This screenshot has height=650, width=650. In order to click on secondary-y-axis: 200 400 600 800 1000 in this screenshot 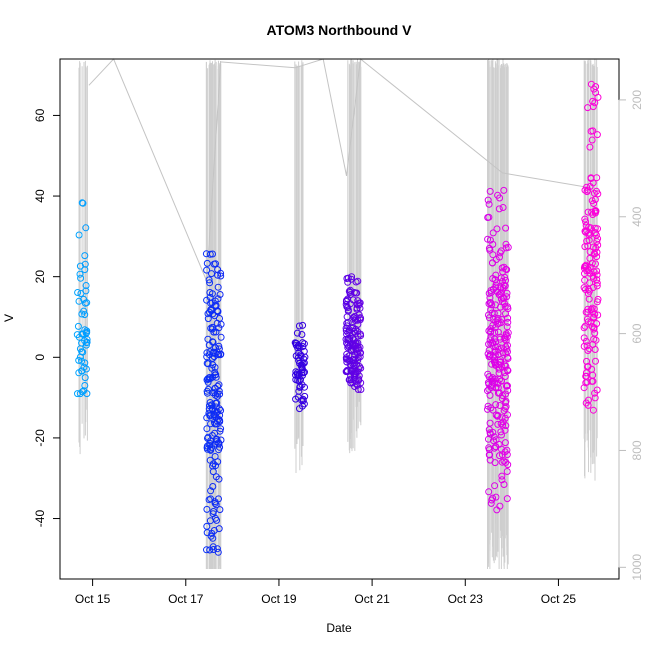, I will do `click(631, 335)`.